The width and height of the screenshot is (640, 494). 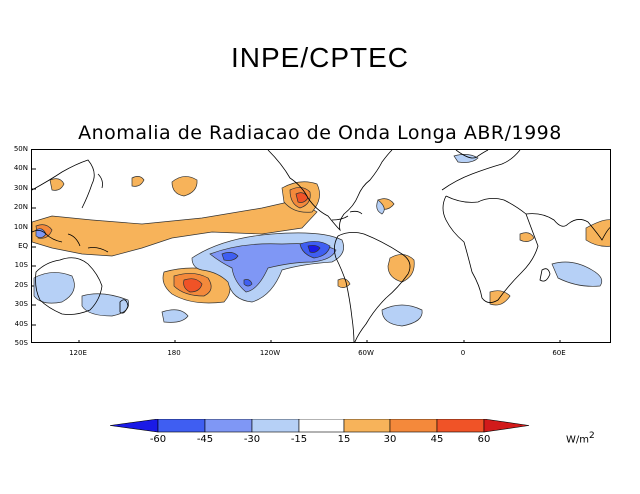 I want to click on lat-label-30s: 30S, so click(x=21, y=304).